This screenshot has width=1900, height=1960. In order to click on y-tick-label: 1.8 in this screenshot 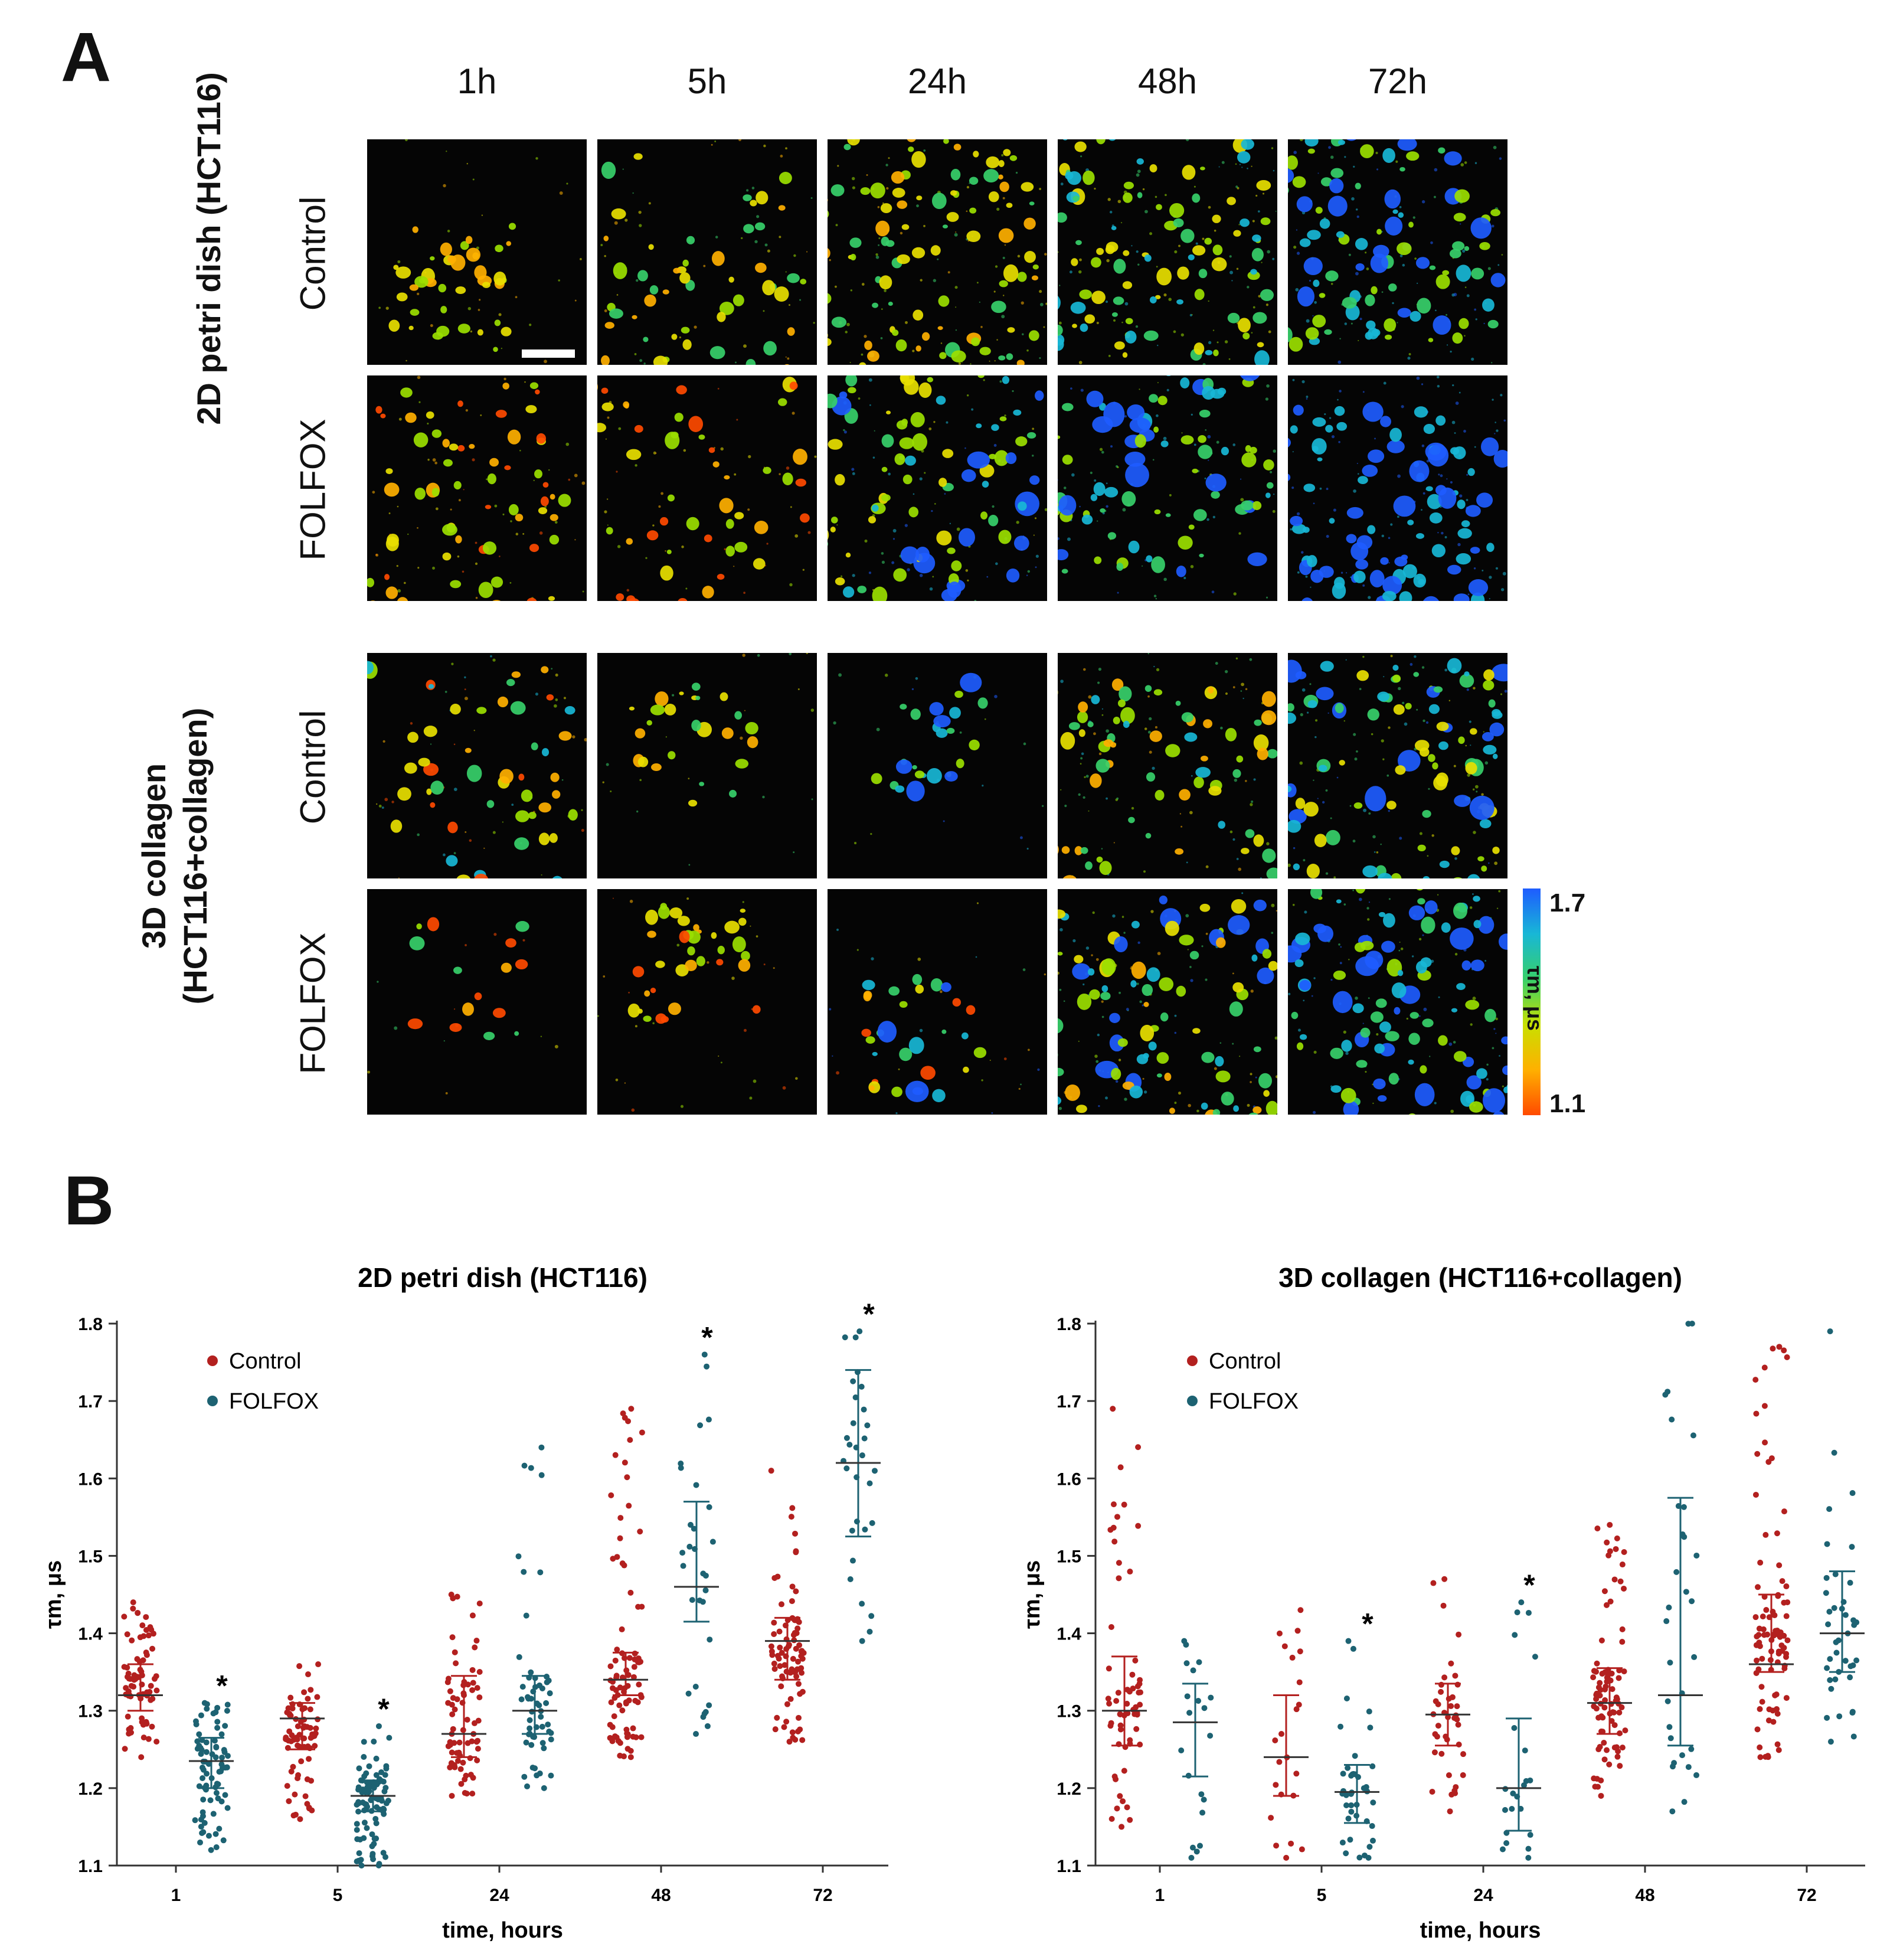, I will do `click(90, 1324)`.